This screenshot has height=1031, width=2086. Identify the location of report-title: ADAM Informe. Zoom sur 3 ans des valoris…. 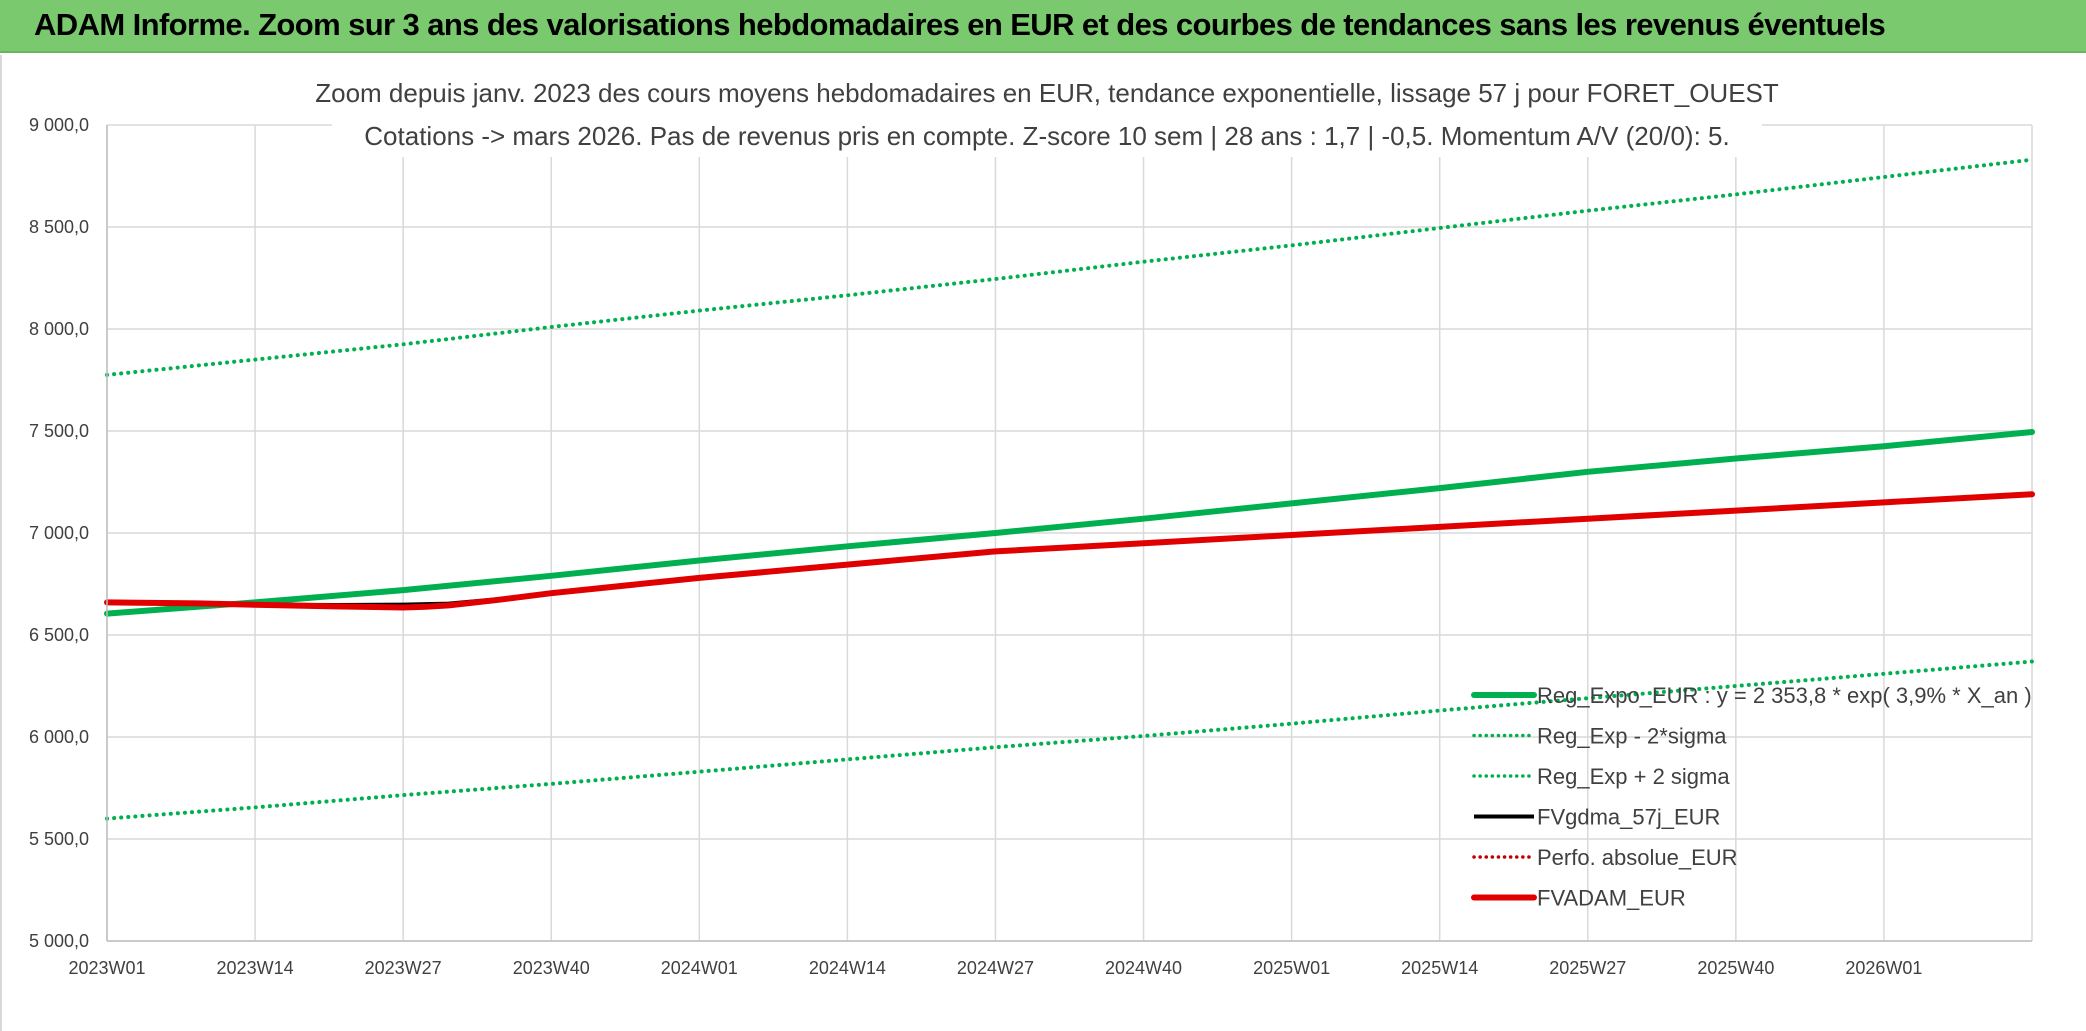
(960, 24).